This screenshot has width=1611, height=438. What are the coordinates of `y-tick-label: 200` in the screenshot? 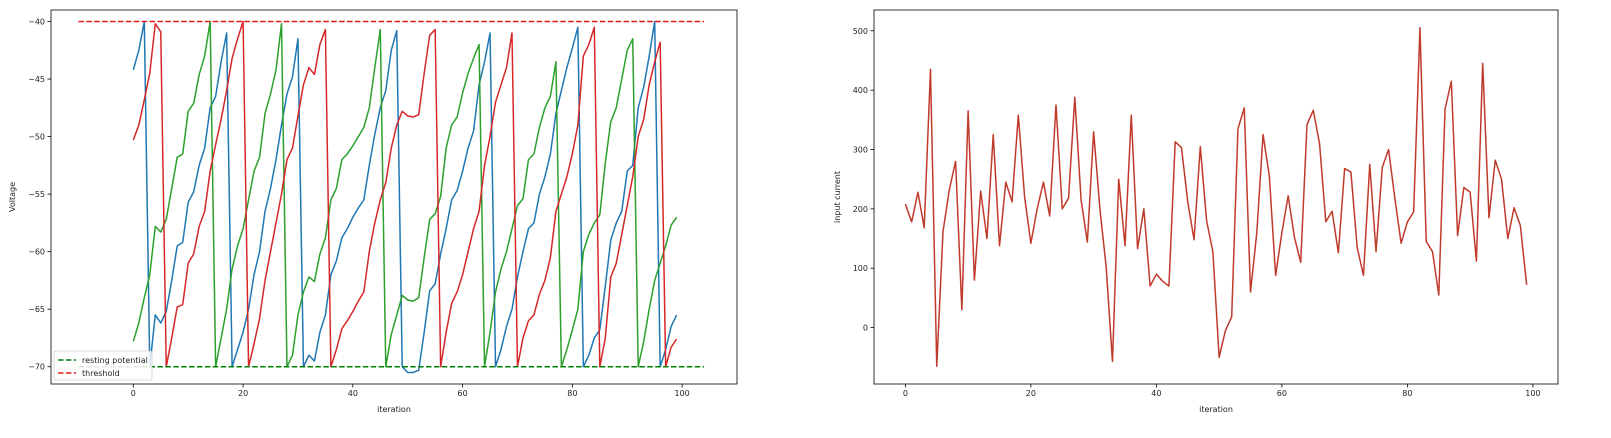 It's located at (860, 209).